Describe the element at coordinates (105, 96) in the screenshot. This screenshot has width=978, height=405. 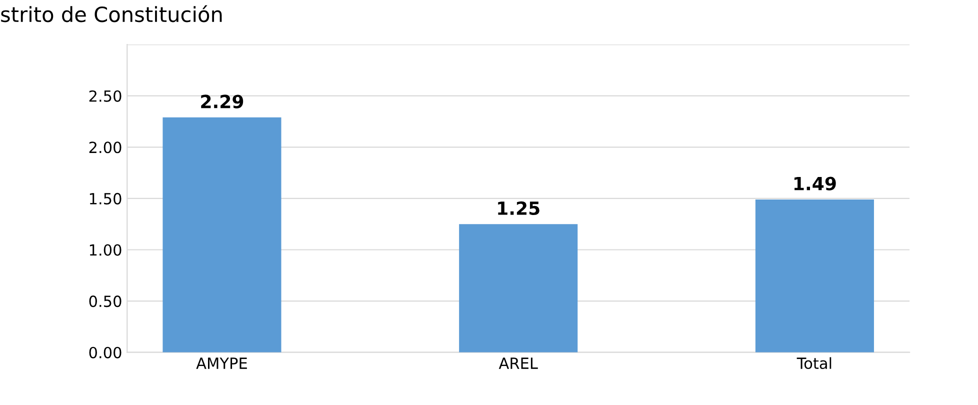
I see `y-tick-label: 2.50` at that location.